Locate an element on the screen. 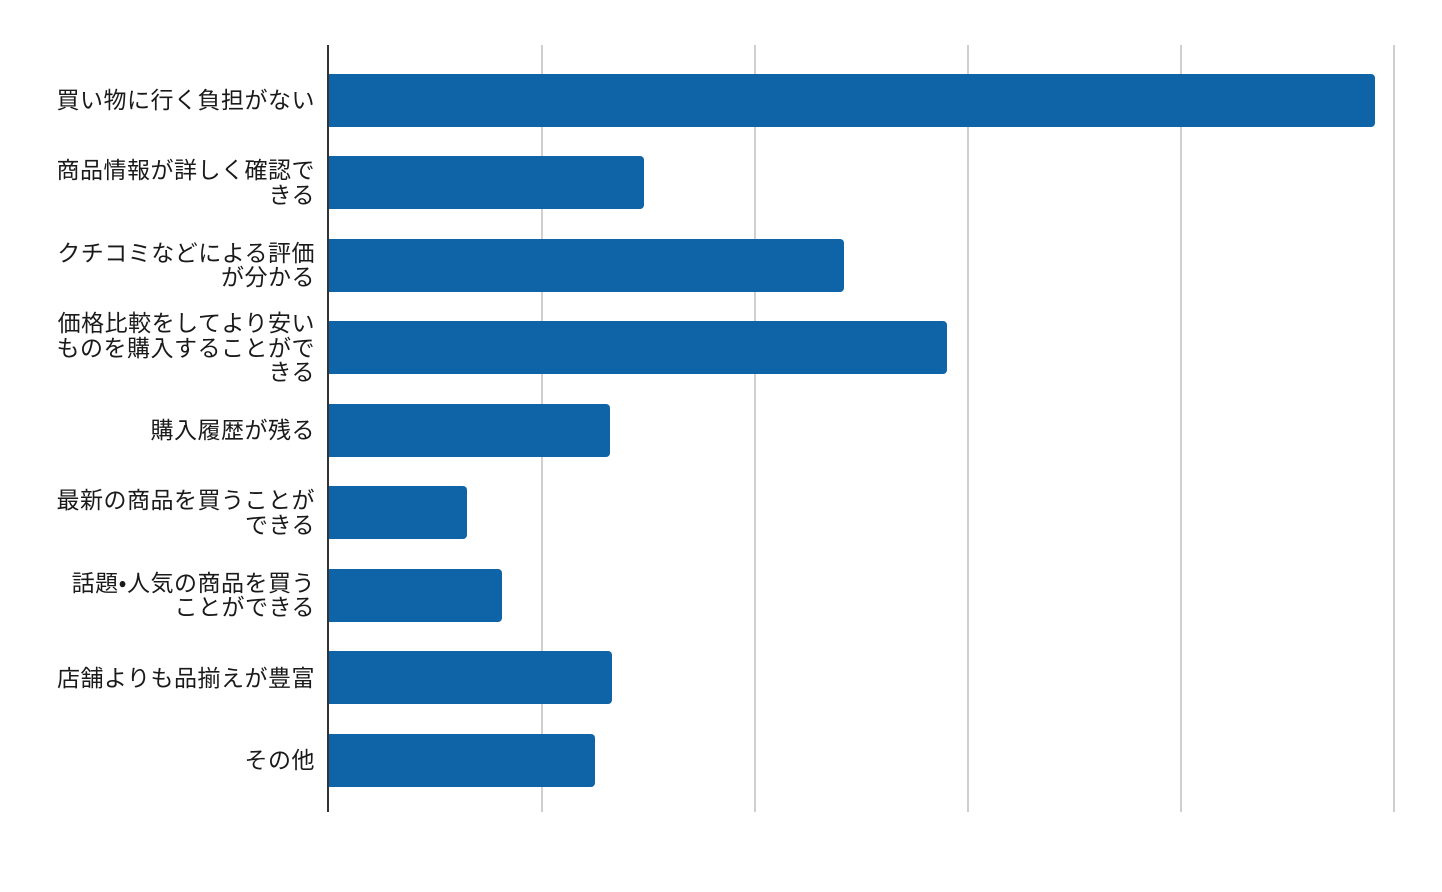  bar-row: クチコミなどによる評価 が分かる is located at coordinates (697, 265).